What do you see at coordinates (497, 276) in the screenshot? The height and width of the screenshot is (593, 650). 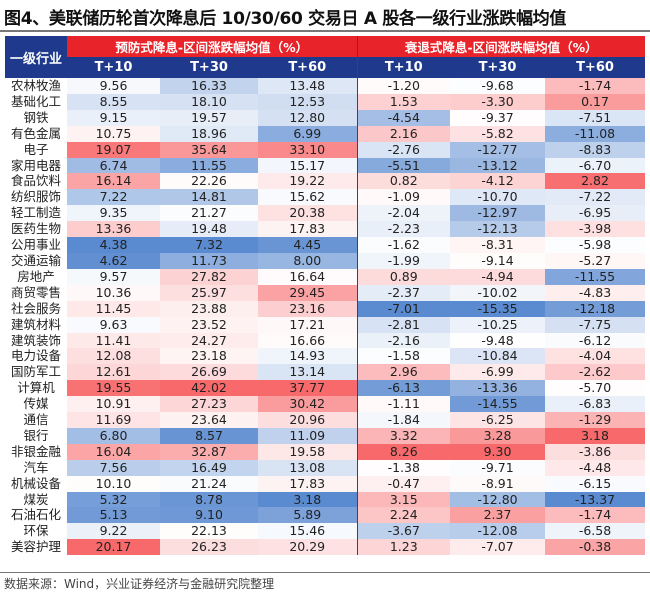 I see `value-cell: -4.94` at bounding box center [497, 276].